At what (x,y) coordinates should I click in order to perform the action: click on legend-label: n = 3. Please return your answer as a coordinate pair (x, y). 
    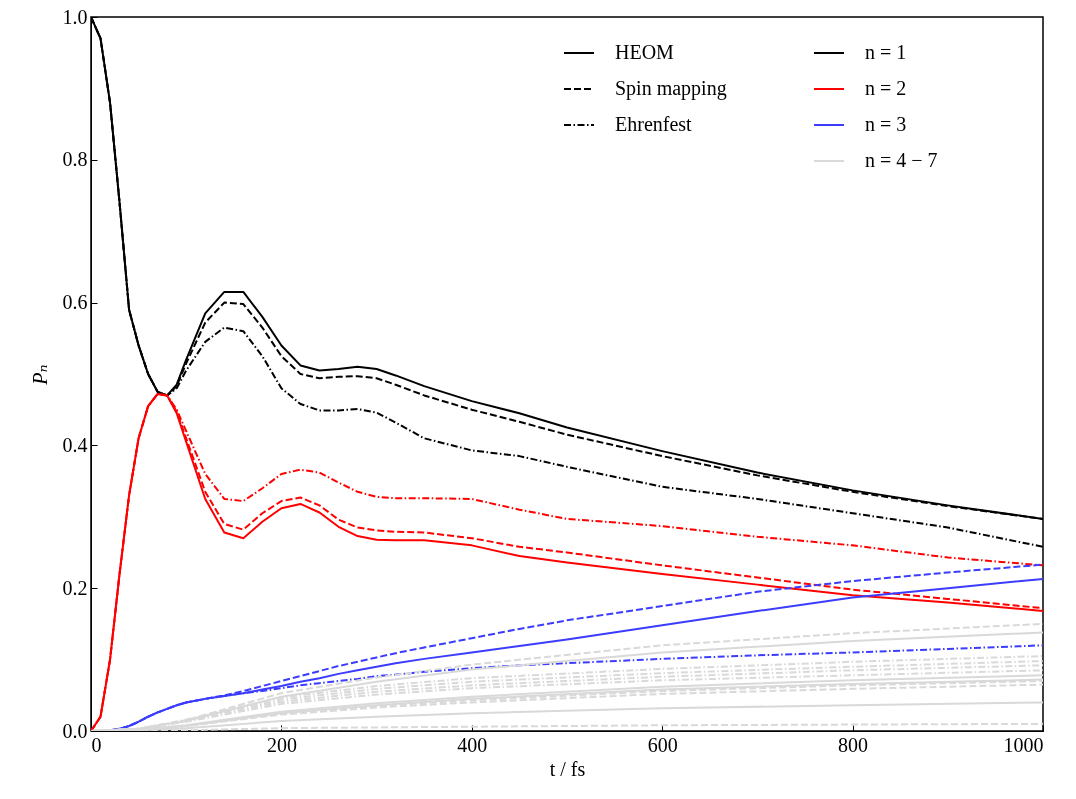
    Looking at the image, I should click on (886, 124).